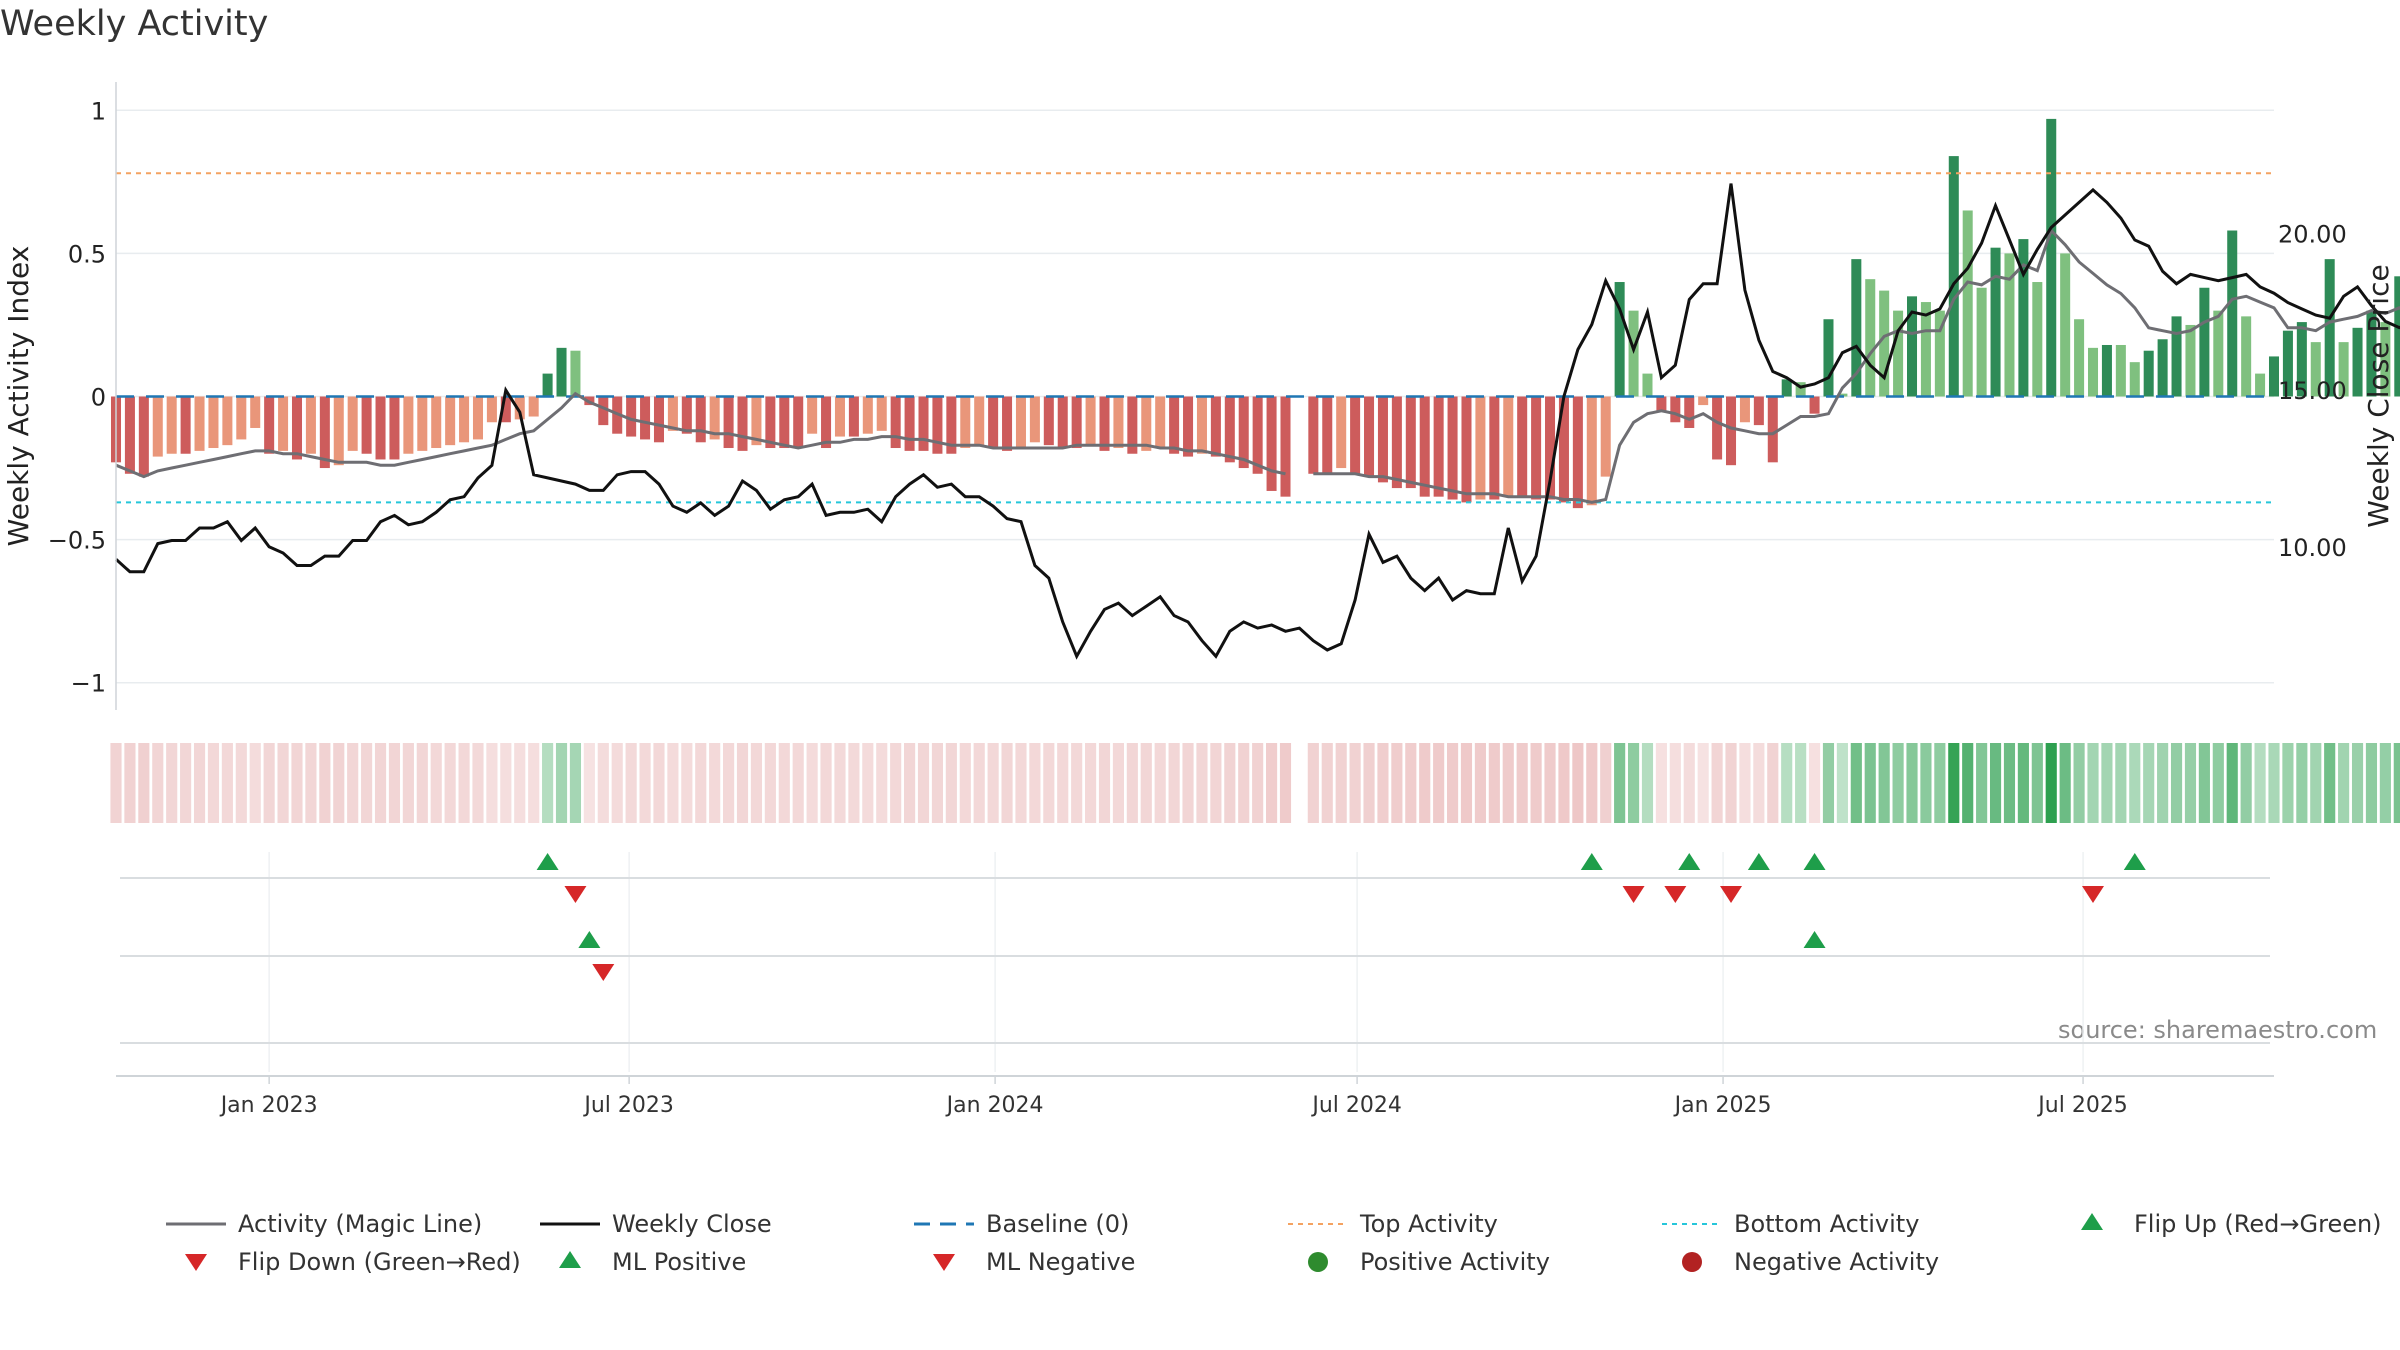 Image resolution: width=2400 pixels, height=1350 pixels. What do you see at coordinates (570, 1259) in the screenshot?
I see `legend-triangle-up-swatch` at bounding box center [570, 1259].